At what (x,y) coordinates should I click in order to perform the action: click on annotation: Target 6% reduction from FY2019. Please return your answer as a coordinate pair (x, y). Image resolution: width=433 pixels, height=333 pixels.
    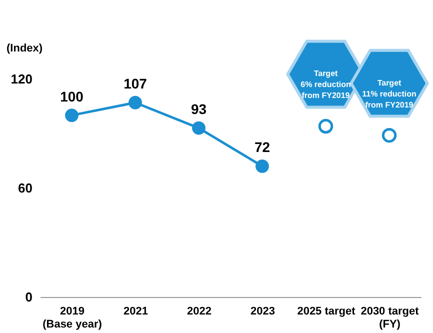
    Looking at the image, I should click on (325, 84).